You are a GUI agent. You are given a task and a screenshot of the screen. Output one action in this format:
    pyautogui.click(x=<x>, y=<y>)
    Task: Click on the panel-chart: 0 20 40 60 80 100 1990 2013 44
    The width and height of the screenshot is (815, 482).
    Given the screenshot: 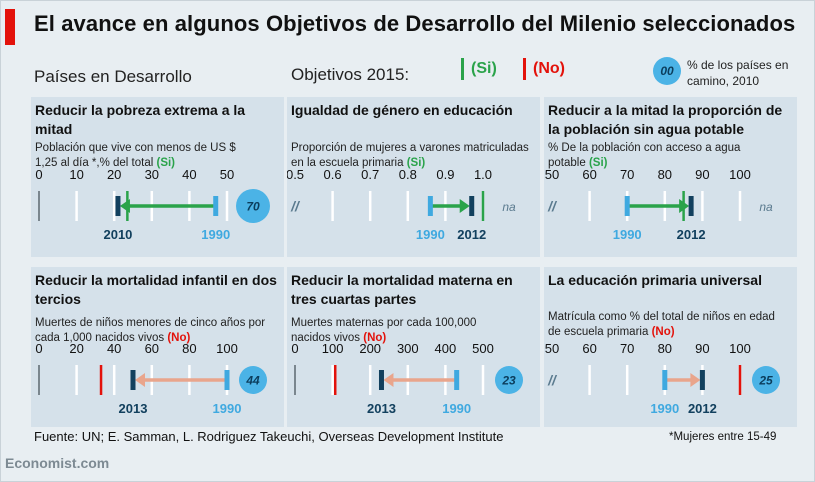 What is the action you would take?
    pyautogui.click(x=151, y=378)
    